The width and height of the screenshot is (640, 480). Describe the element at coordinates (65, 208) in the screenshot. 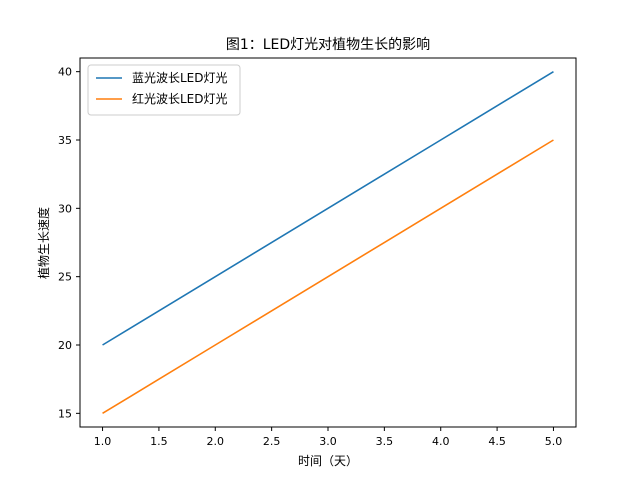

I see `y-tick-label: 30` at that location.